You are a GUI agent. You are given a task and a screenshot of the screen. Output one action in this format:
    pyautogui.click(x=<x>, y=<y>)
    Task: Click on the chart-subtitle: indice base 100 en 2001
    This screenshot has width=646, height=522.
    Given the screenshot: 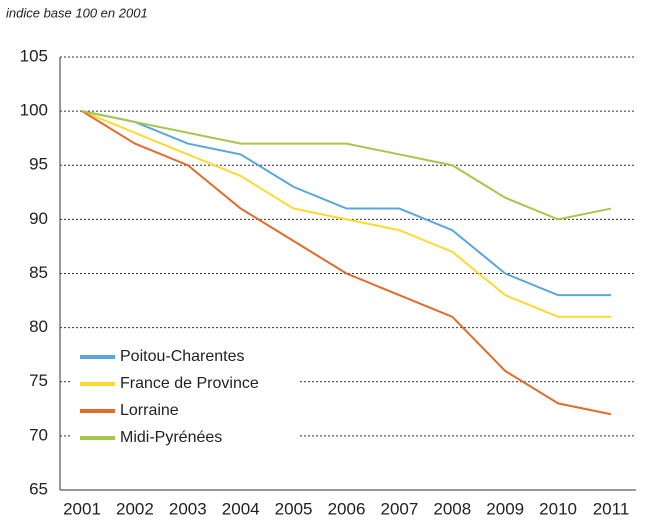 What is the action you would take?
    pyautogui.click(x=77, y=12)
    